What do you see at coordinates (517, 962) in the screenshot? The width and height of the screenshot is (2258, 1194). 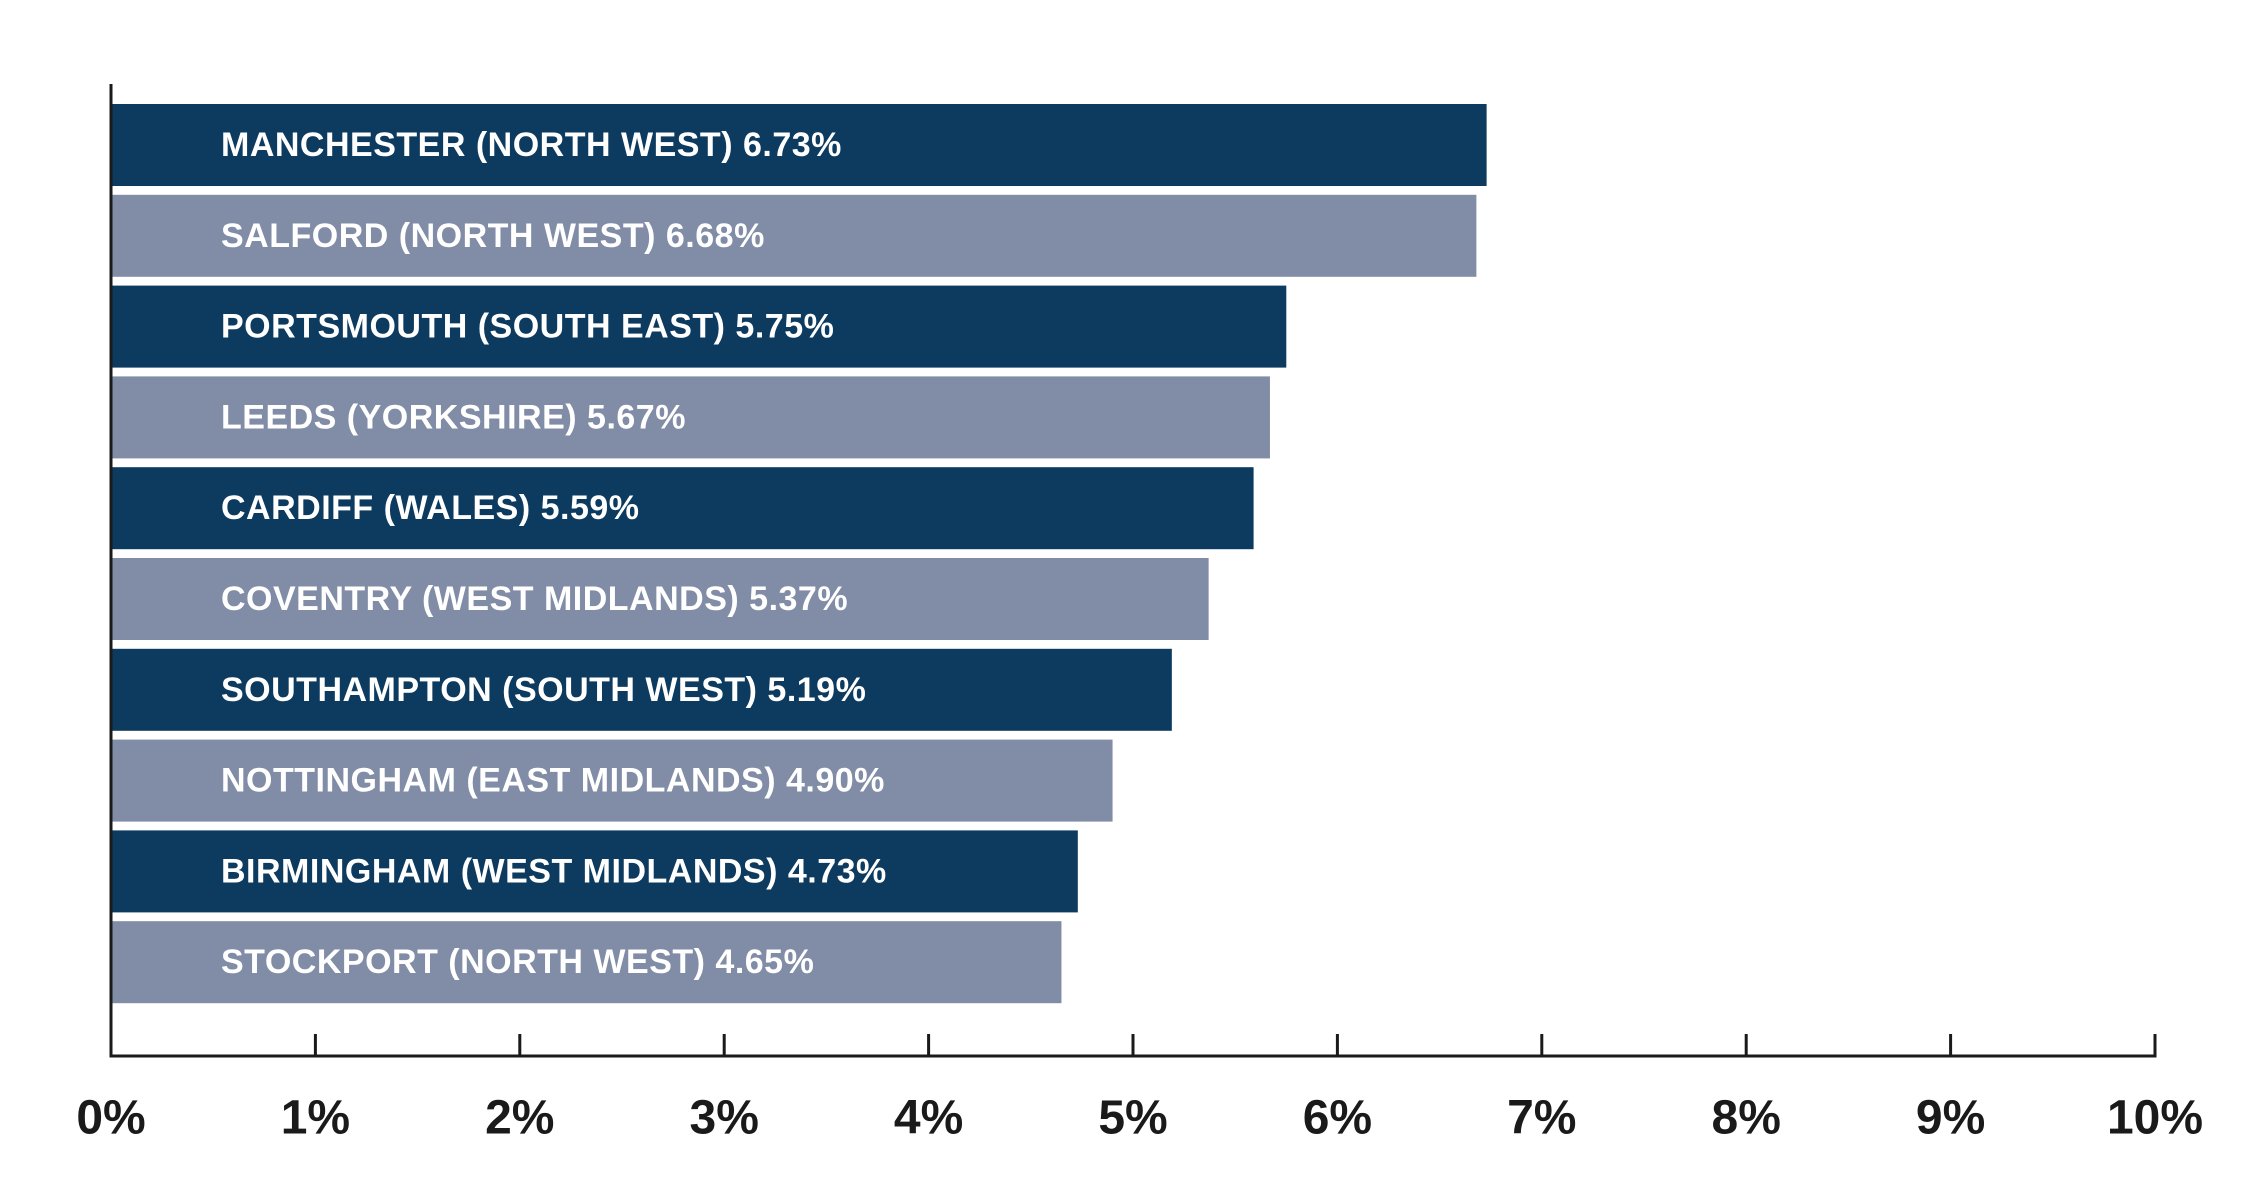 I see `bar-label-10: STOCKPORT (NORTH WEST) 4.65%` at bounding box center [517, 962].